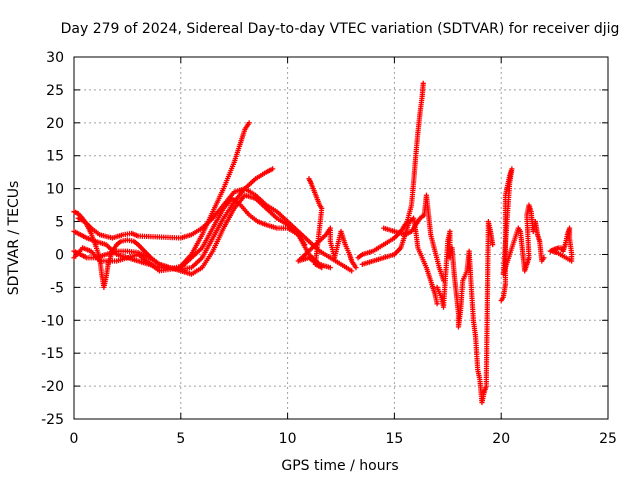 The height and width of the screenshot is (480, 640). I want to click on y-tick-label: -5, so click(57, 288).